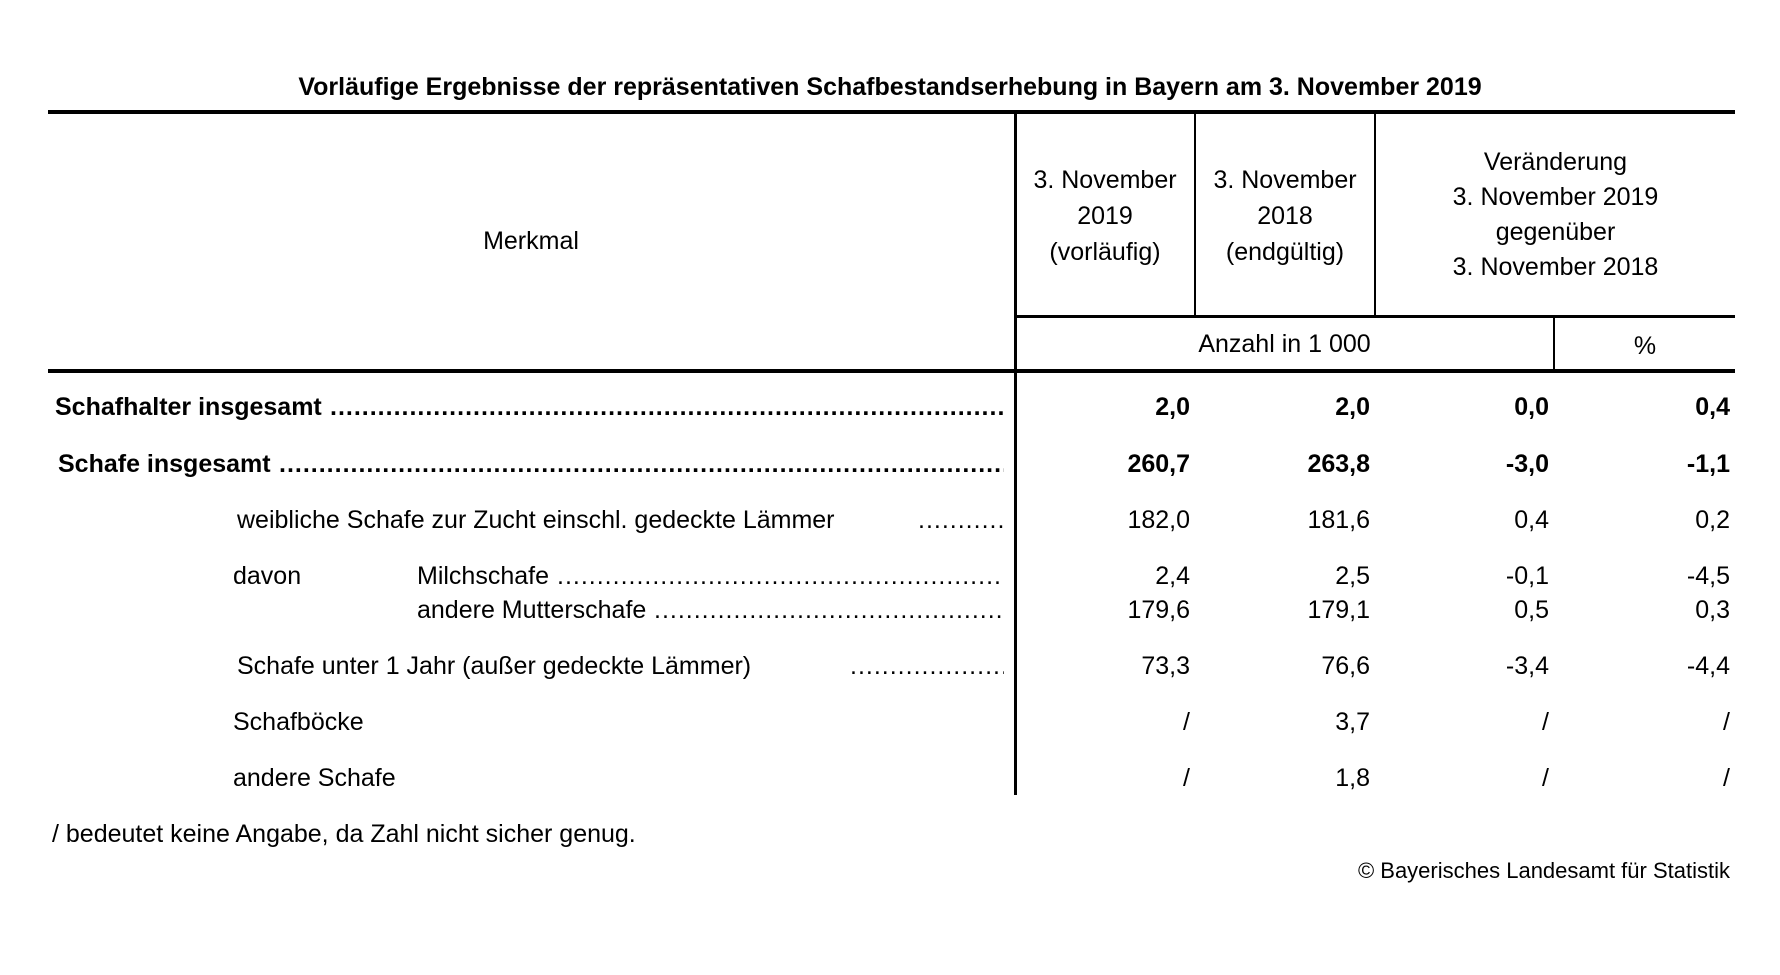  I want to click on header-line: 2019, so click(1105, 216).